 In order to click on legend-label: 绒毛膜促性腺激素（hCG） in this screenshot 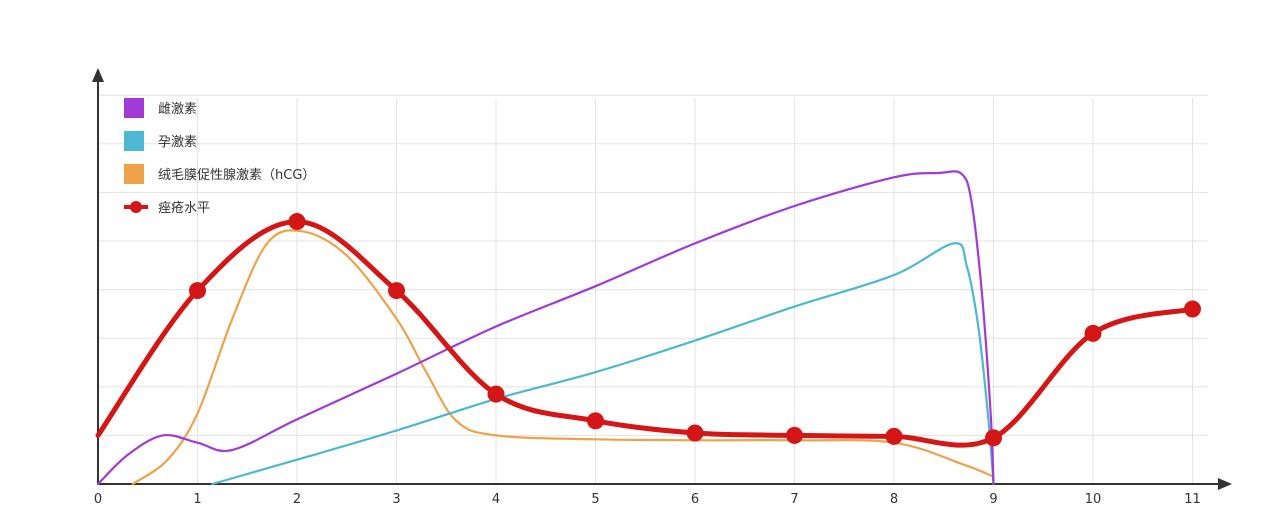, I will do `click(236, 175)`.